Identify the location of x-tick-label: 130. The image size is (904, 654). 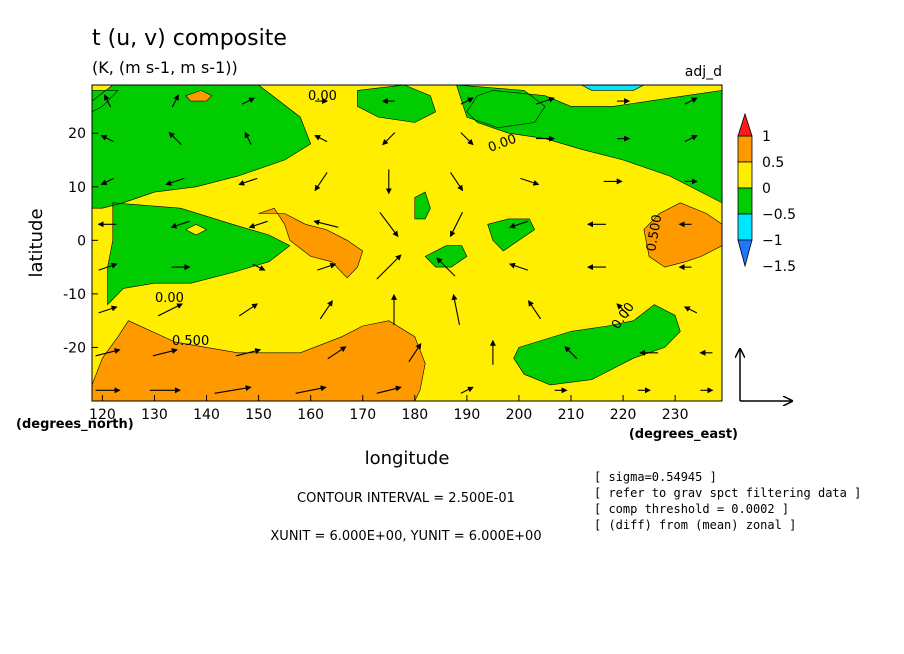
(154, 415).